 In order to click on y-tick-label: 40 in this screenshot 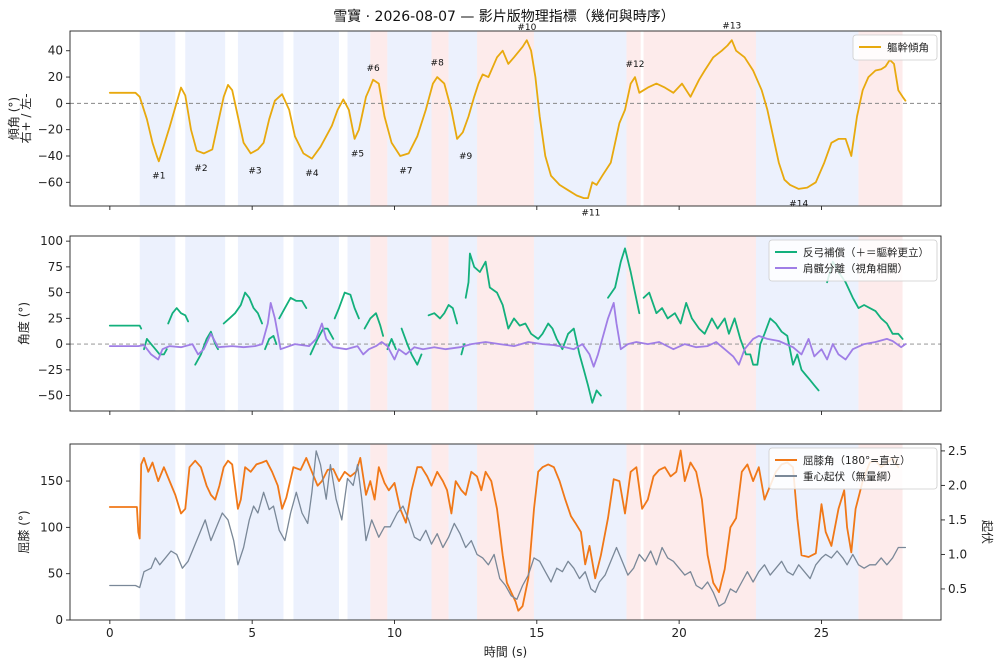, I will do `click(55, 51)`.